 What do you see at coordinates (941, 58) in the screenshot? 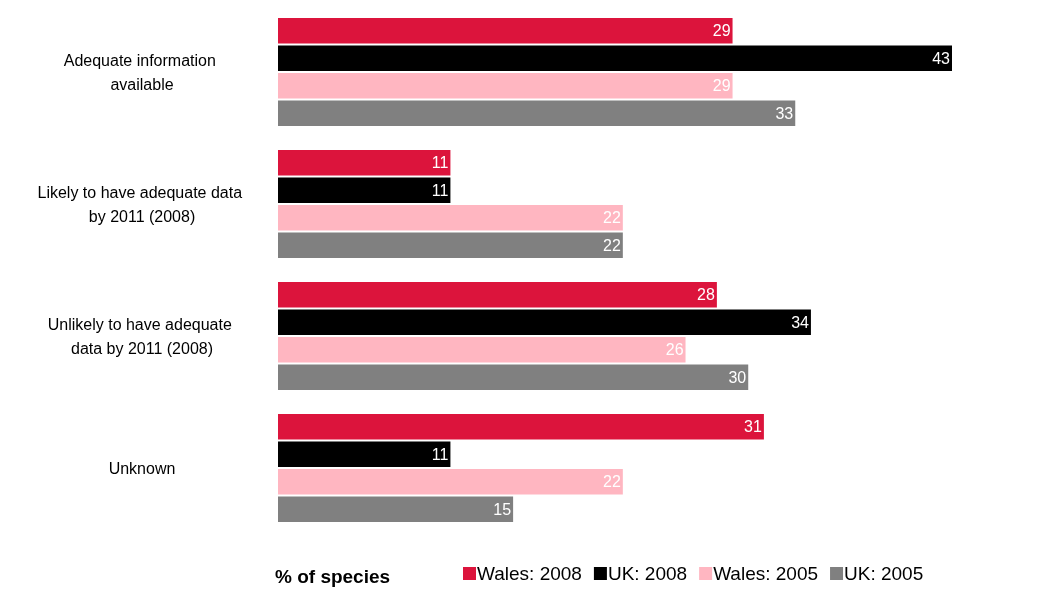
I see `data-label: 43` at bounding box center [941, 58].